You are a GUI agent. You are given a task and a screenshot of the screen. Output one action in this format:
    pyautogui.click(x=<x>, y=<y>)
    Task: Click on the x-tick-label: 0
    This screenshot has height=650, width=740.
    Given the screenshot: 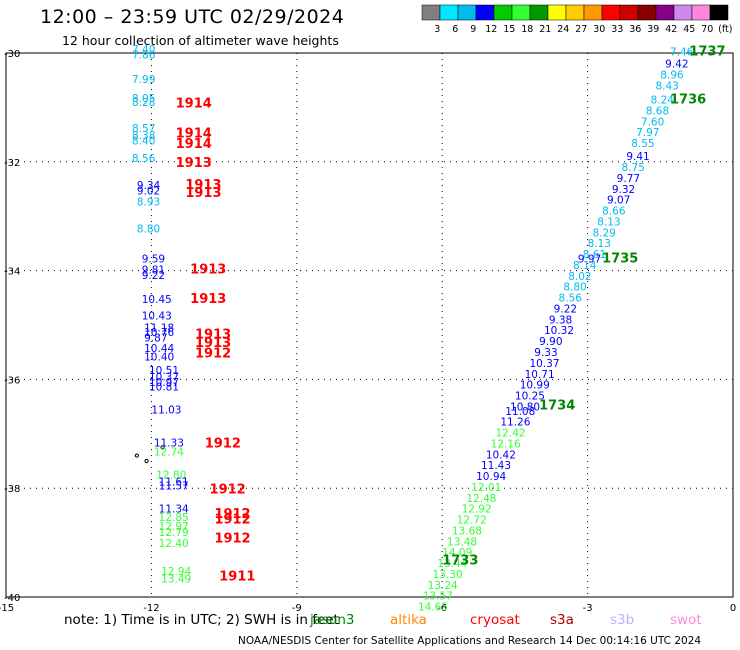 What is the action you would take?
    pyautogui.click(x=733, y=608)
    